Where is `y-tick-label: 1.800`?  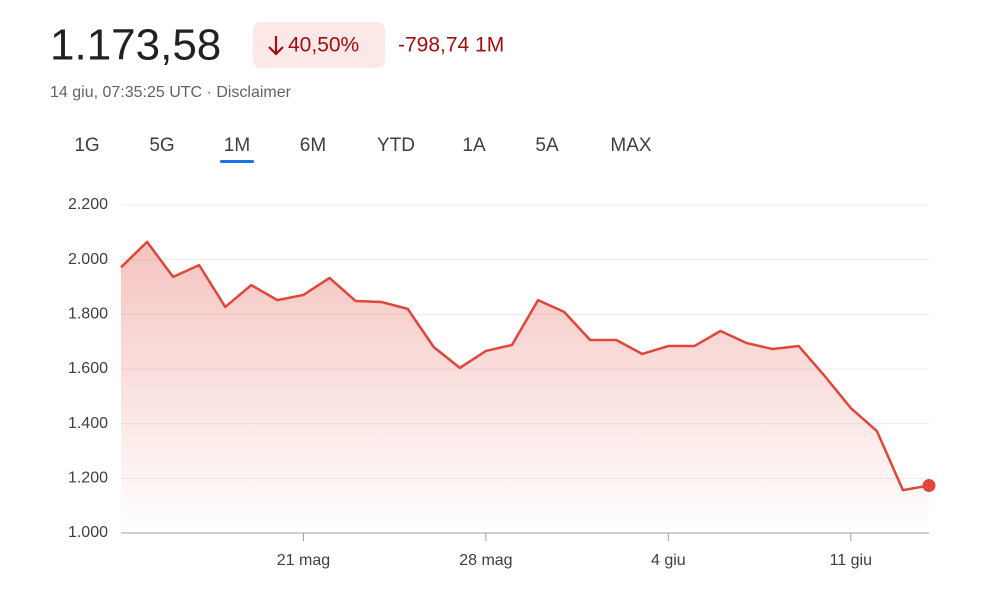
y-tick-label: 1.800 is located at coordinates (88, 314).